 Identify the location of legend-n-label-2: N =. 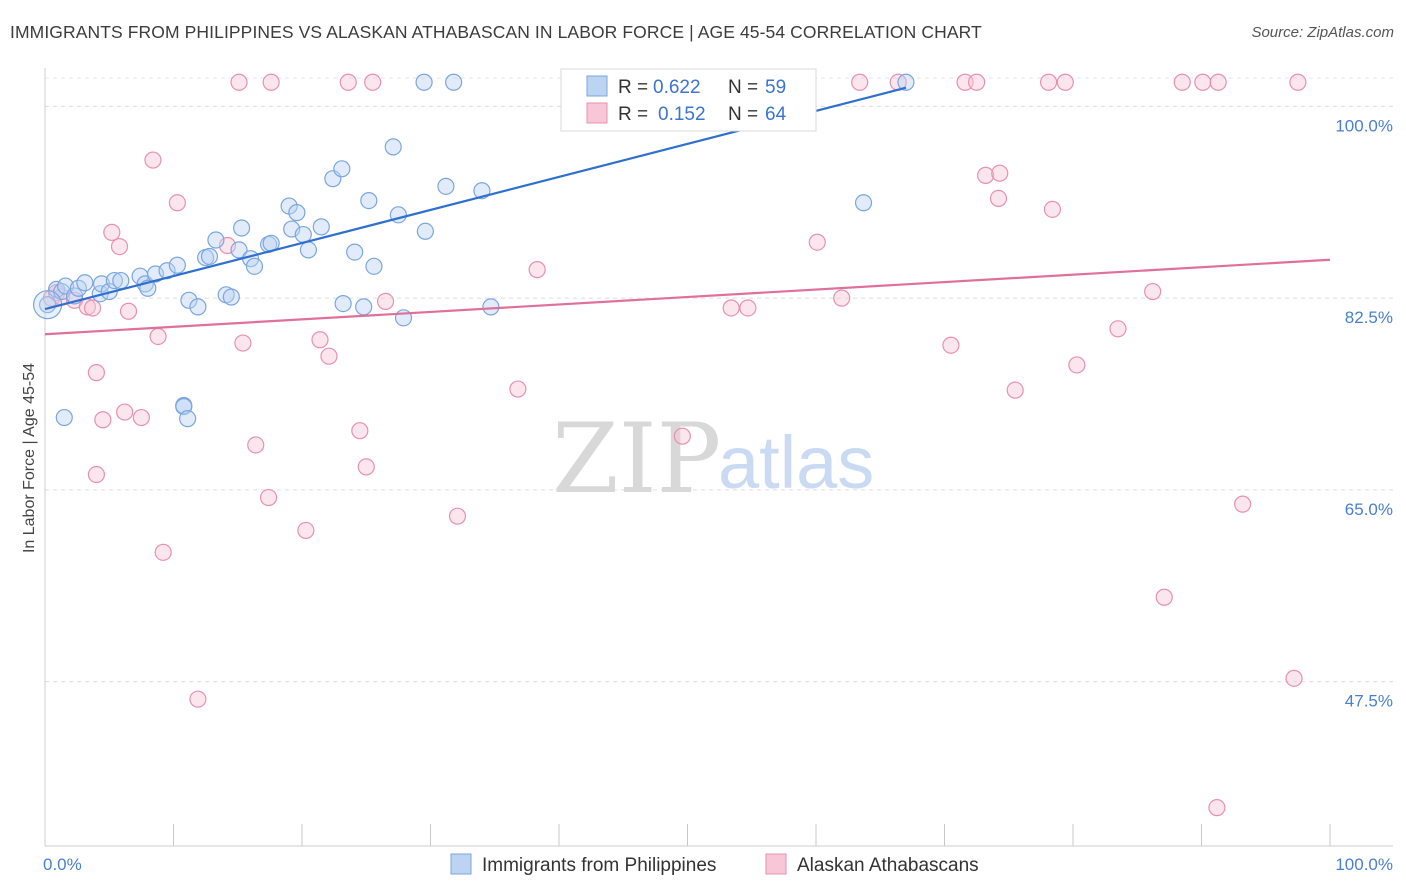
(743, 114).